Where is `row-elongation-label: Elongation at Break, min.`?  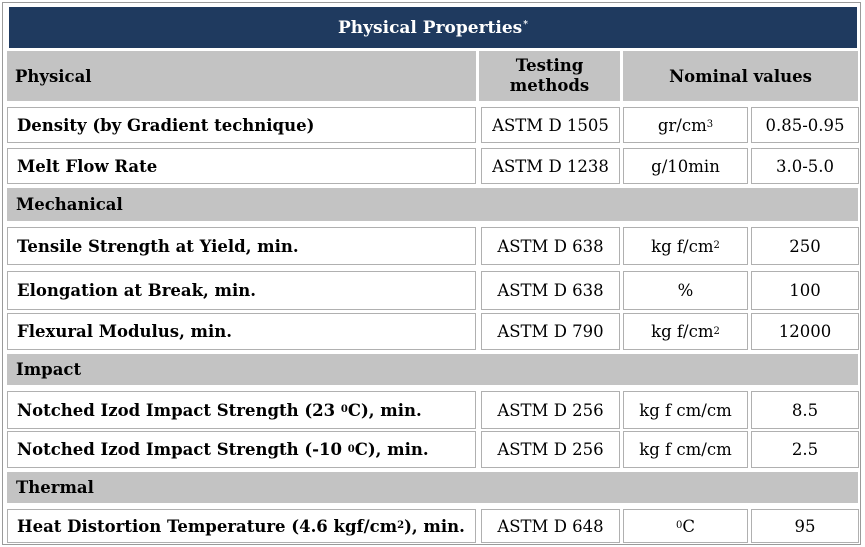
row-elongation-label: Elongation at Break, min. is located at coordinates (241, 290).